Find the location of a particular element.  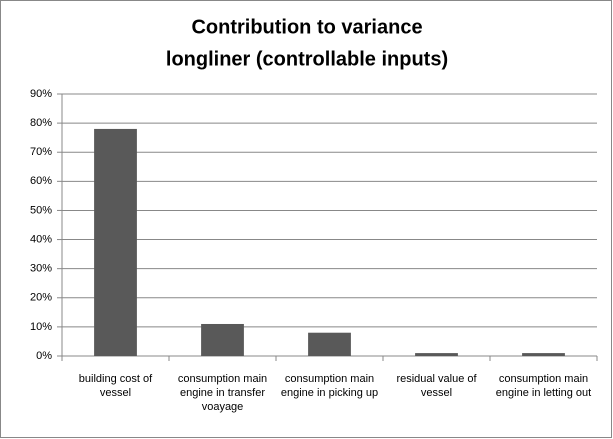

y-tick-label: 20% is located at coordinates (41, 298).